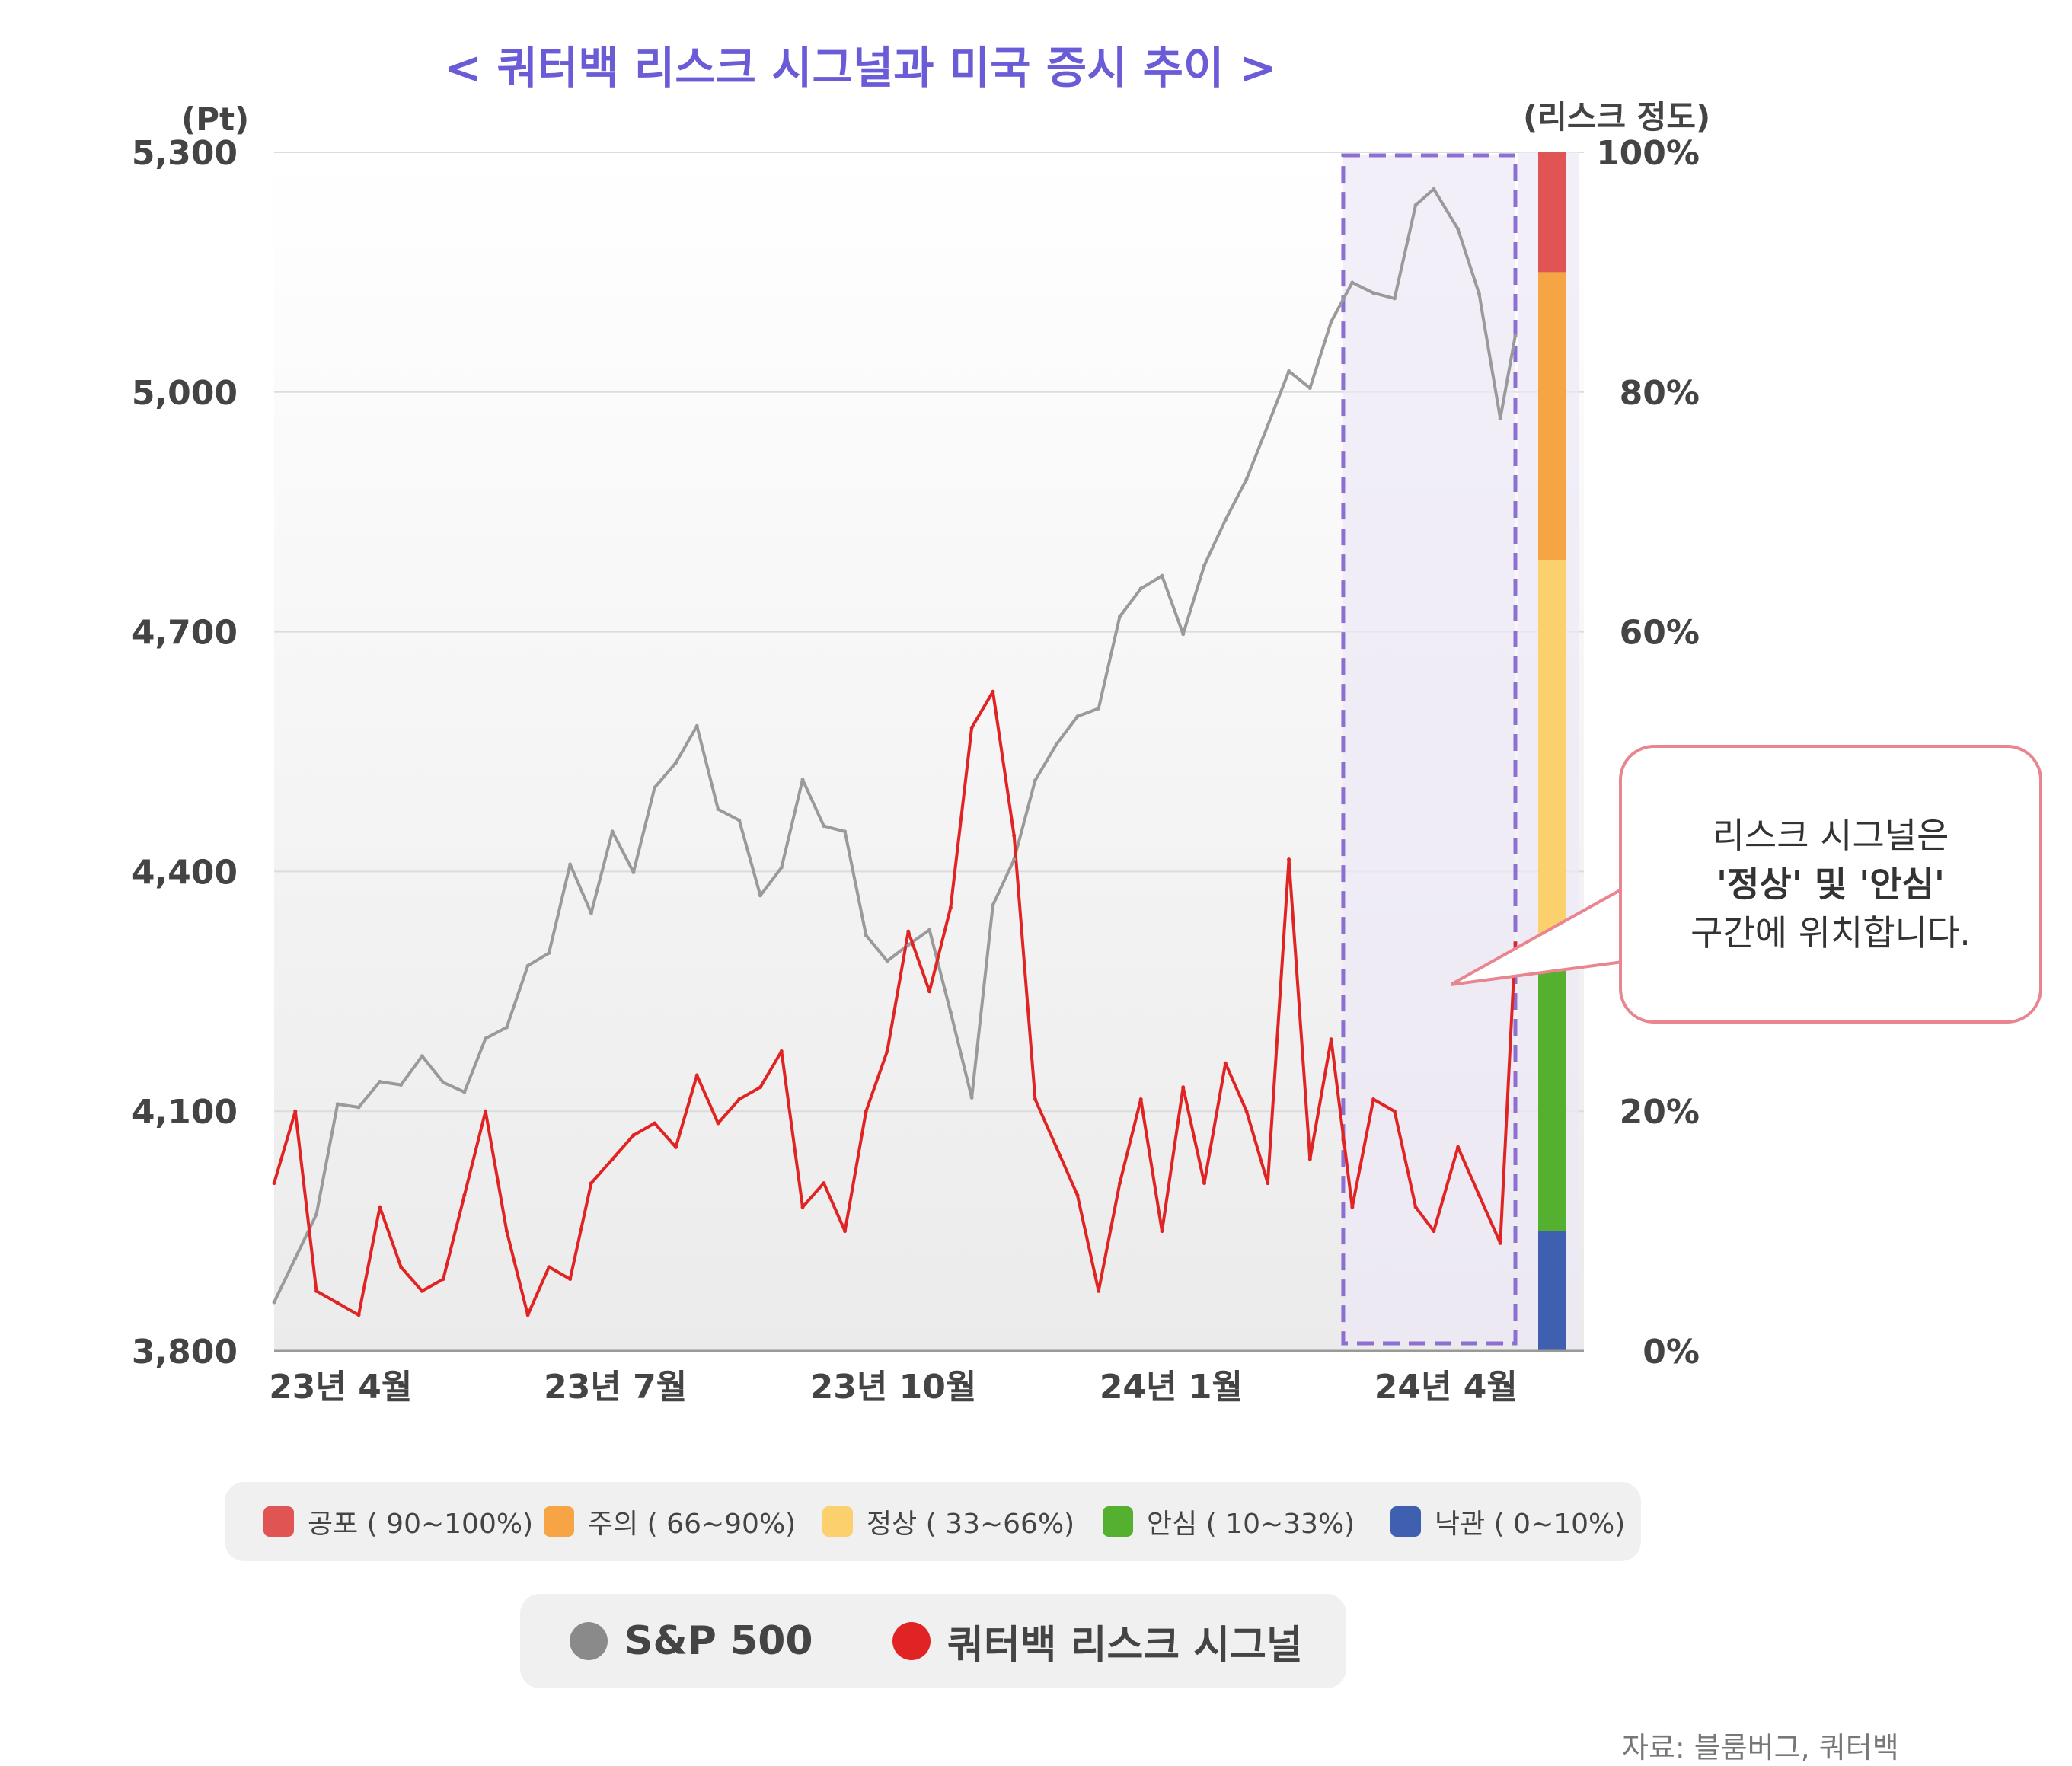  I want to click on x-tick-label: 23년 10월, so click(893, 1388).